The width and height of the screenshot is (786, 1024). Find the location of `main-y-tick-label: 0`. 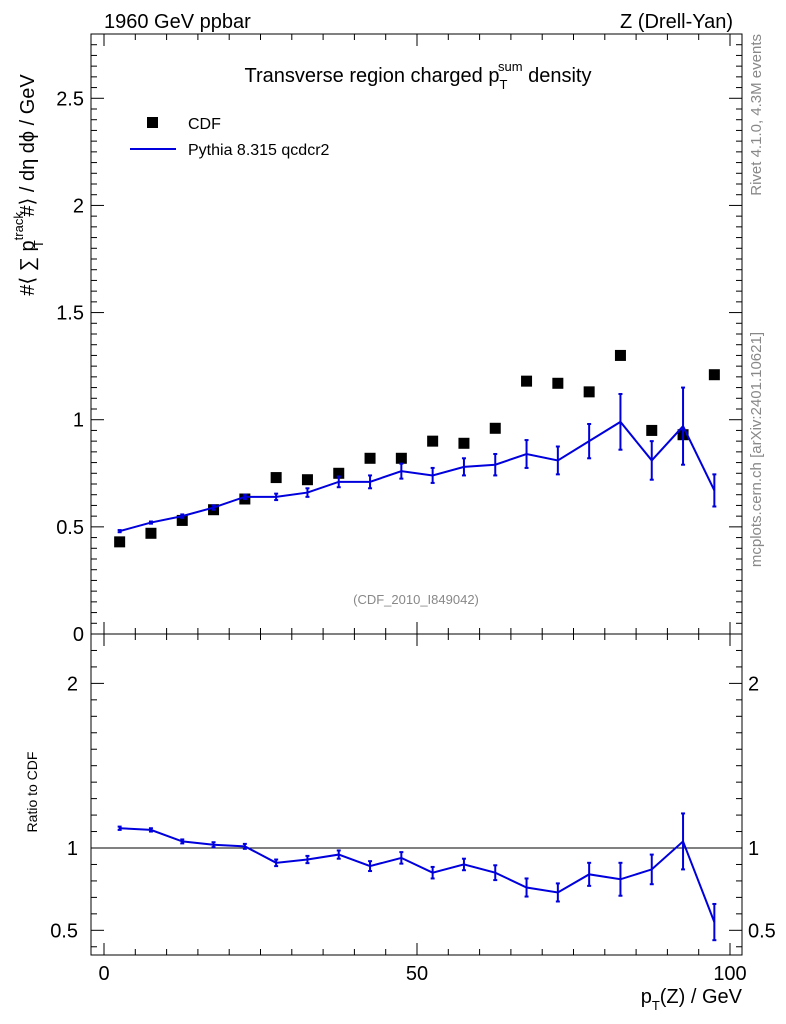

main-y-tick-label: 0 is located at coordinates (78, 635).